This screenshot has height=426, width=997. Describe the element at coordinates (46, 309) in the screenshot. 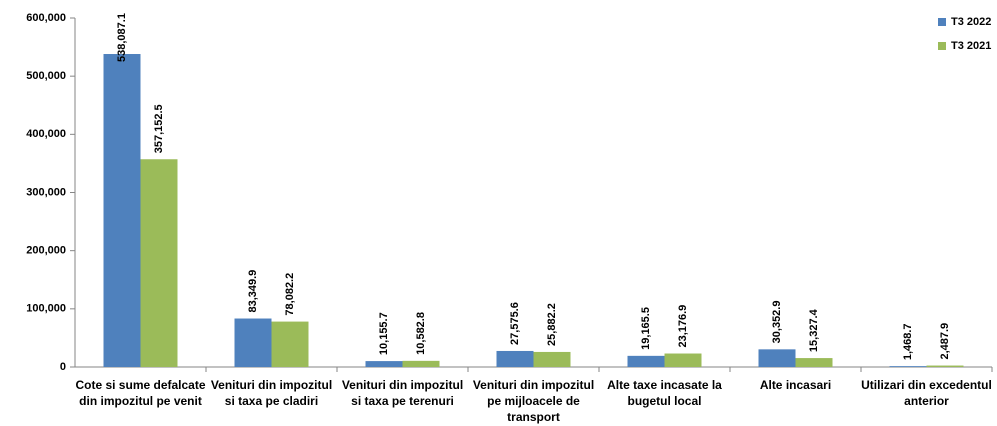

I see `y-tick-label: 100,000` at that location.